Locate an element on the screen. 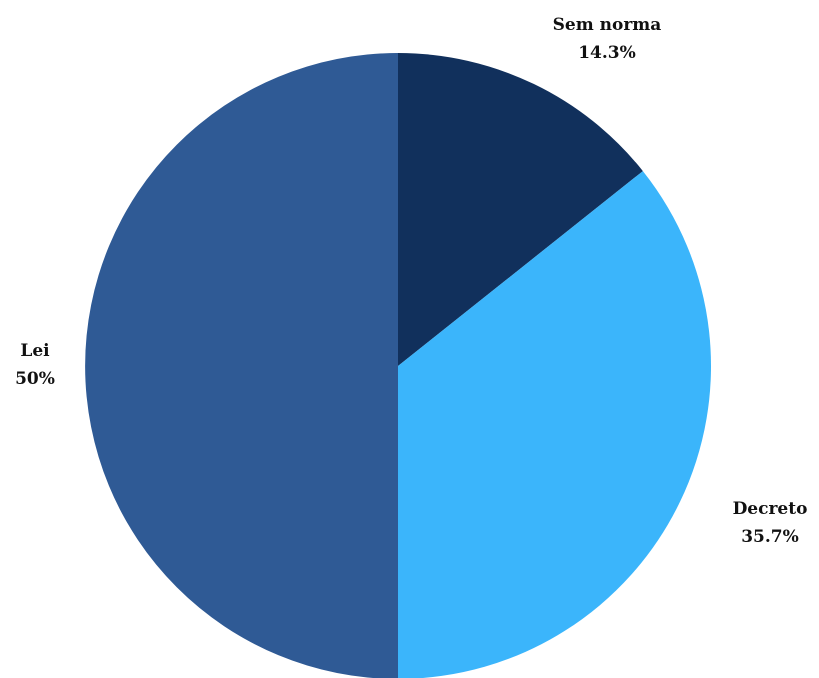 The height and width of the screenshot is (678, 819). slice-value-decreto: 35.7% is located at coordinates (770, 537).